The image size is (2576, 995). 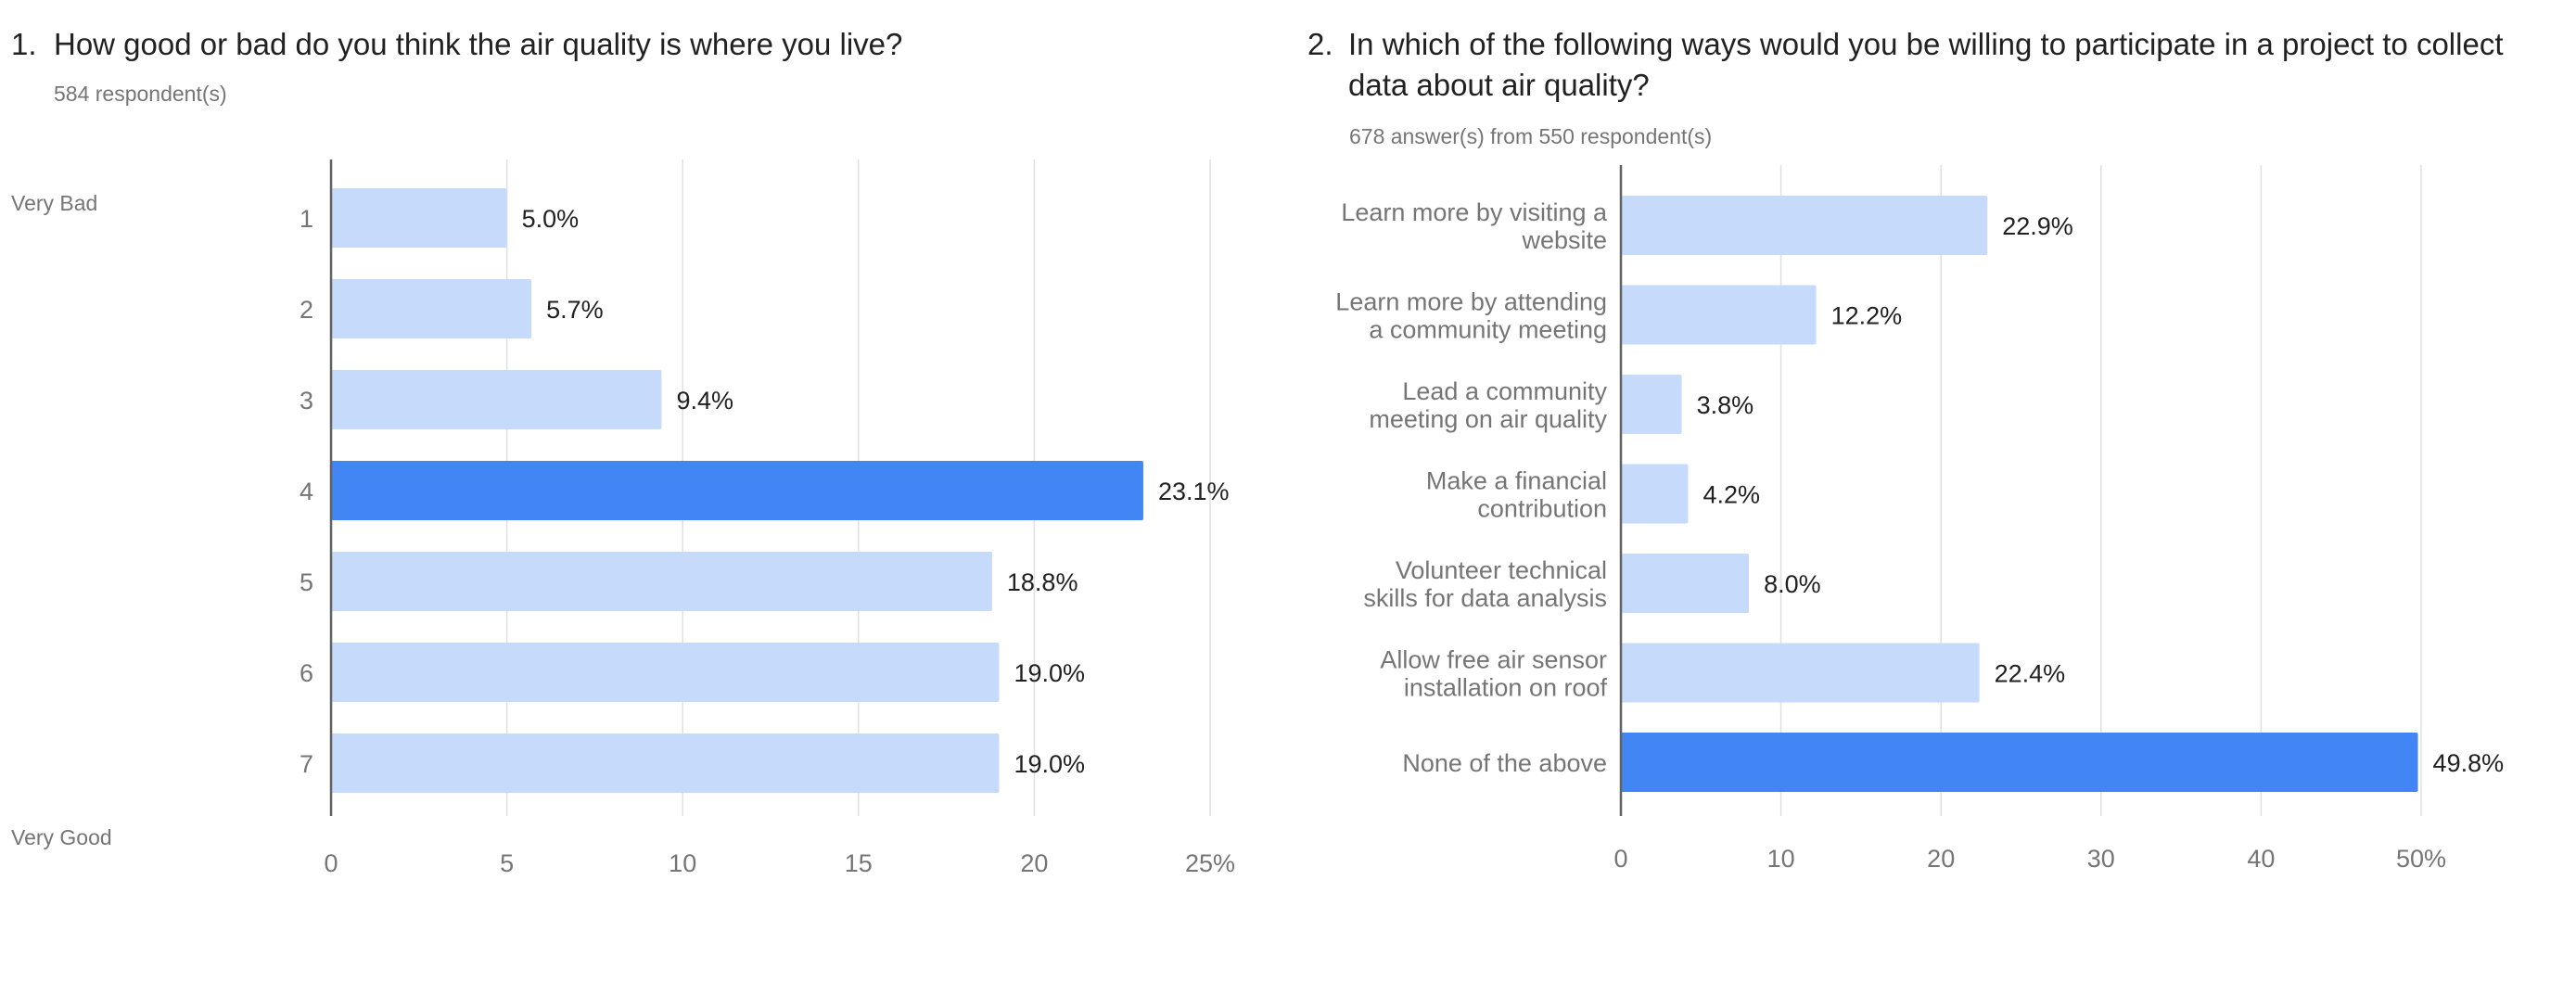 I want to click on chart2-category-label-1: Learn more by visiting a website, so click(x=1474, y=226).